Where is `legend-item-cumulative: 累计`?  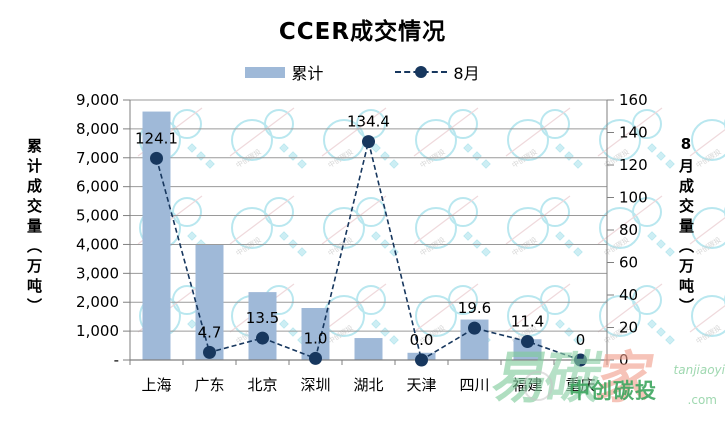
legend-item-cumulative: 累计 is located at coordinates (284, 72).